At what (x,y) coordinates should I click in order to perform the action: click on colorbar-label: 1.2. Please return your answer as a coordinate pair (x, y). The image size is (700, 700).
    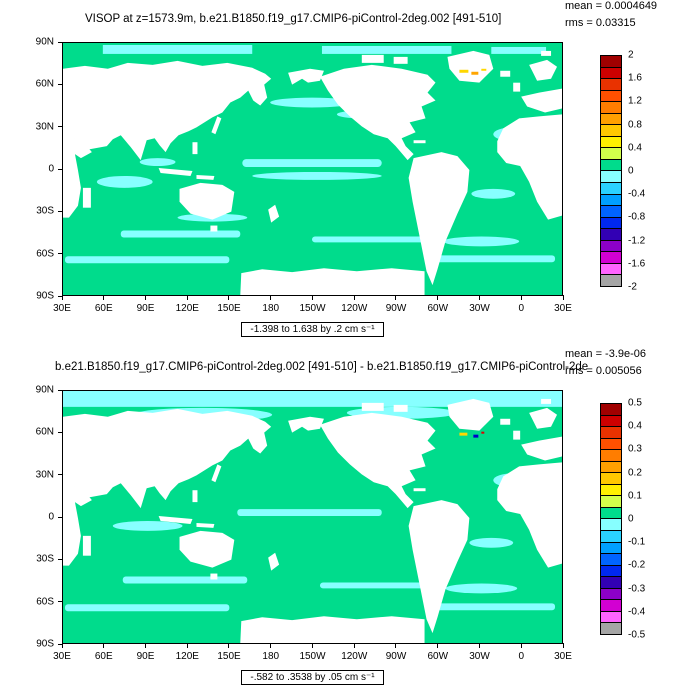
    Looking at the image, I should click on (635, 101).